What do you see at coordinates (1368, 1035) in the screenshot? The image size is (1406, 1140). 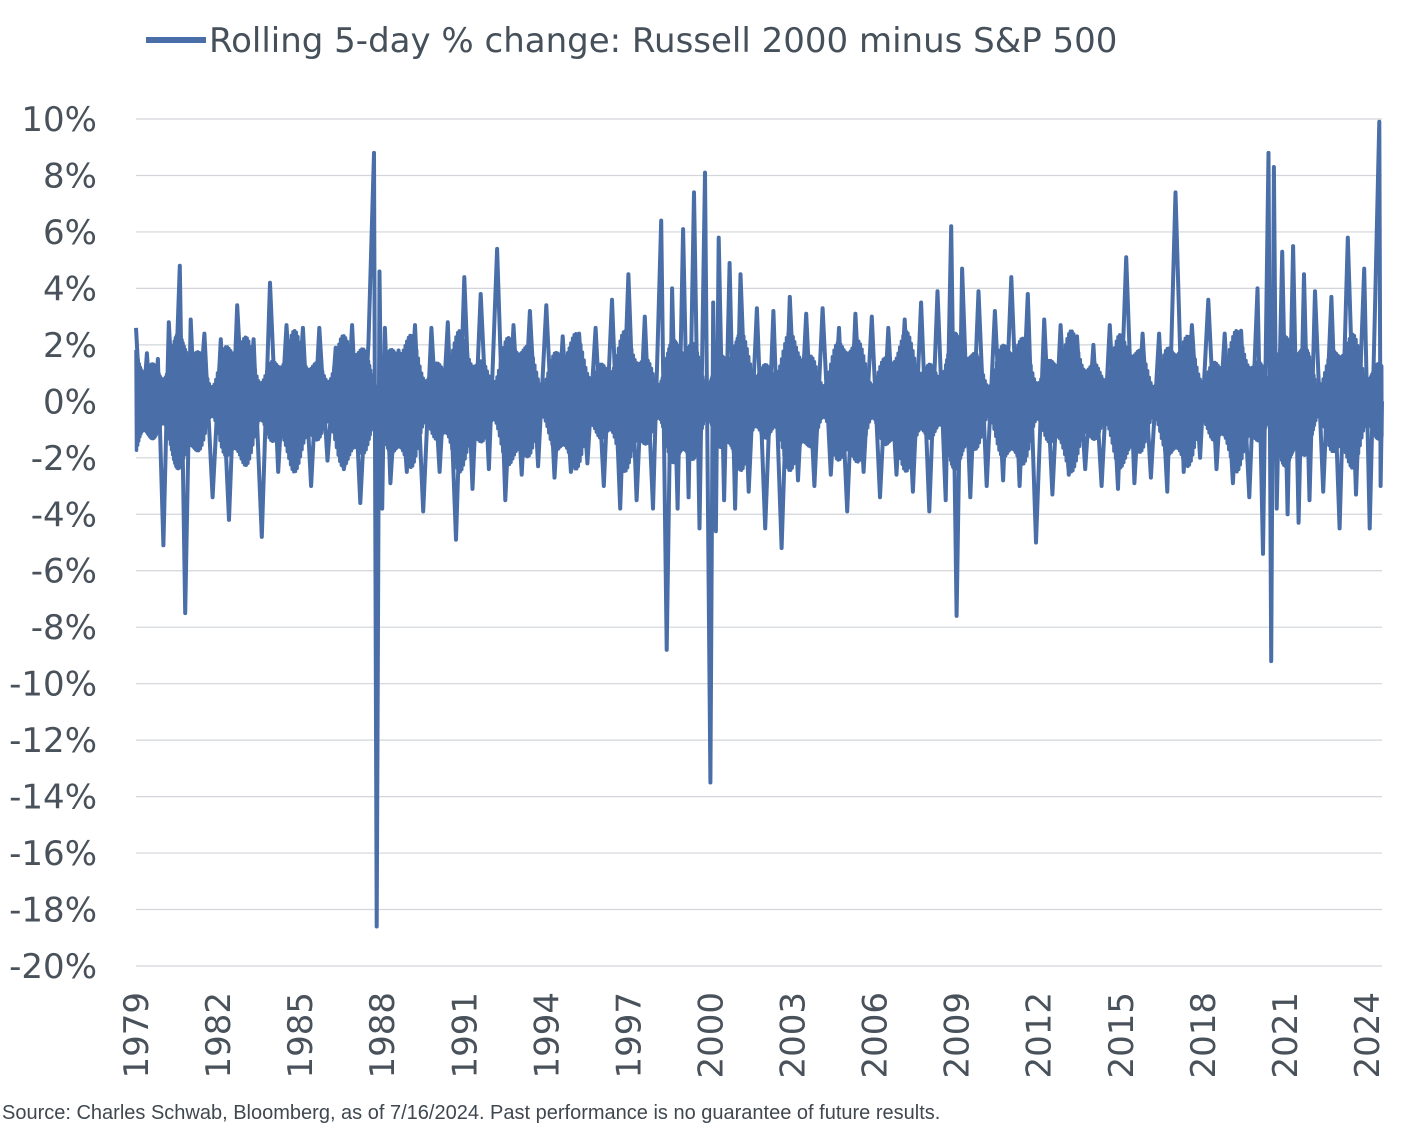 I see `x-tick-label: 2024` at bounding box center [1368, 1035].